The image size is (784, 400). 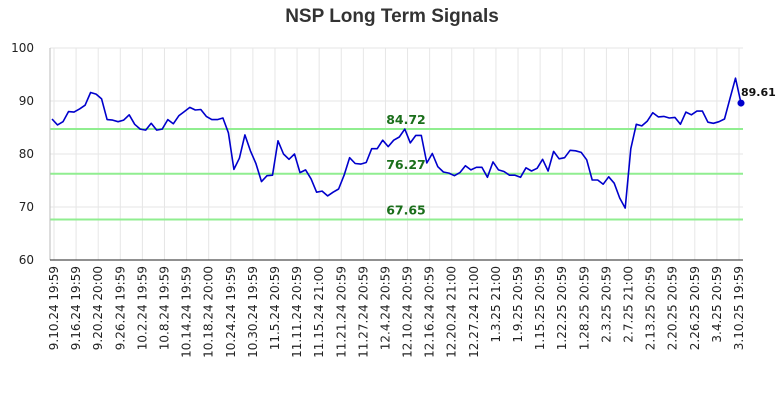 I want to click on x-tick-label: 1.28.25 20:59, so click(x=584, y=308).